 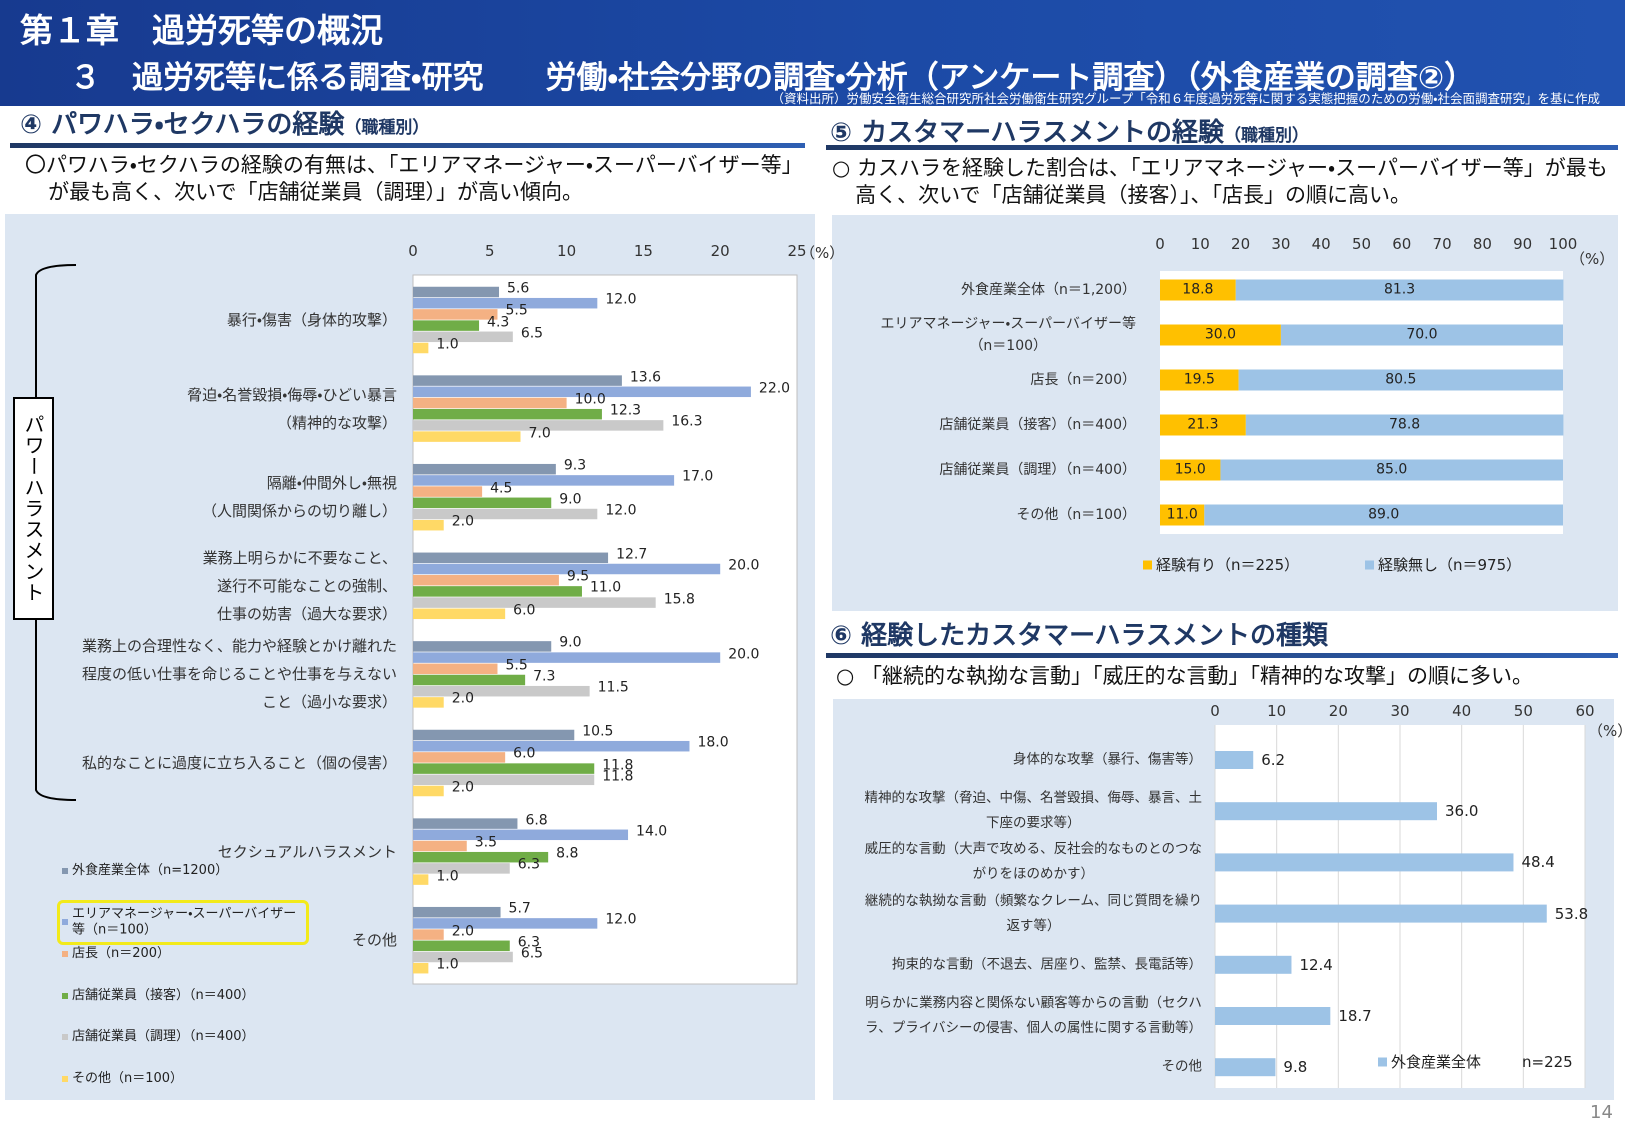 What do you see at coordinates (590, 399) in the screenshot?
I see `value-label: 10.0` at bounding box center [590, 399].